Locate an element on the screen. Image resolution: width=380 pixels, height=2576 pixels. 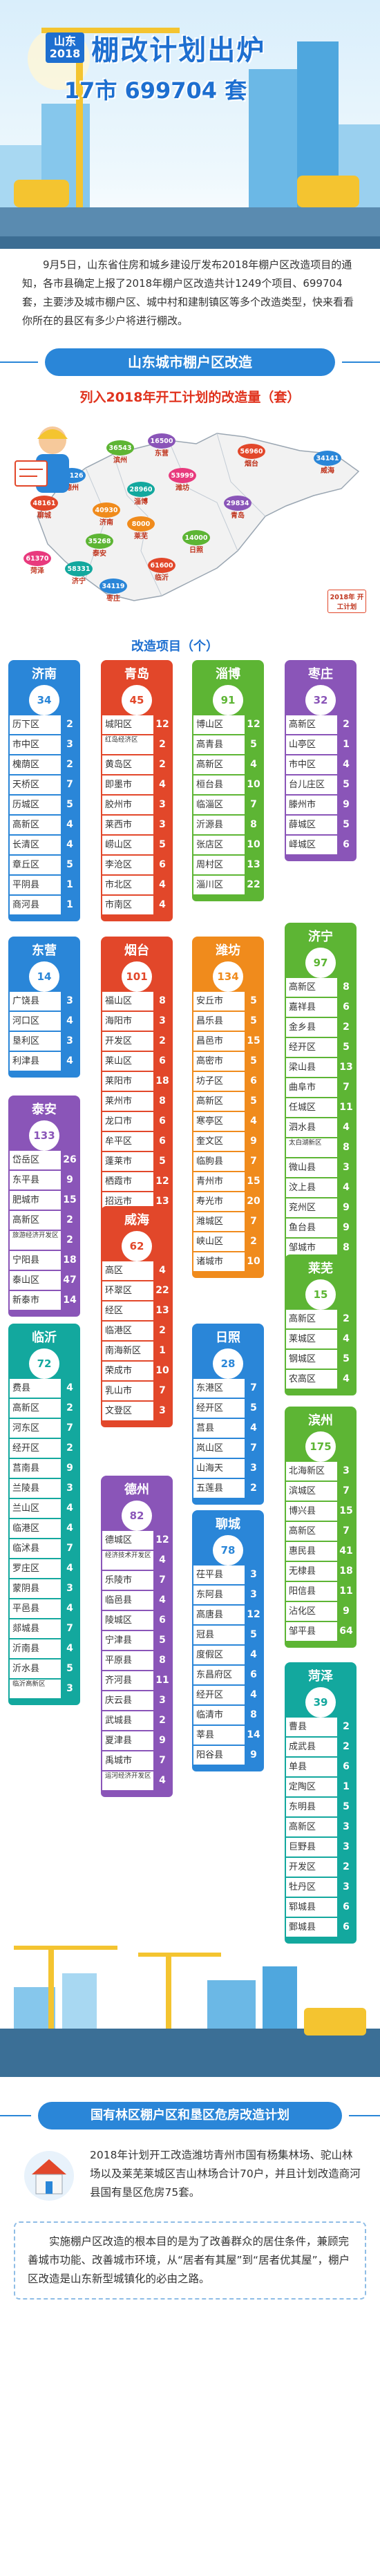
district-name: 黄岛区 is located at coordinates (119, 765).